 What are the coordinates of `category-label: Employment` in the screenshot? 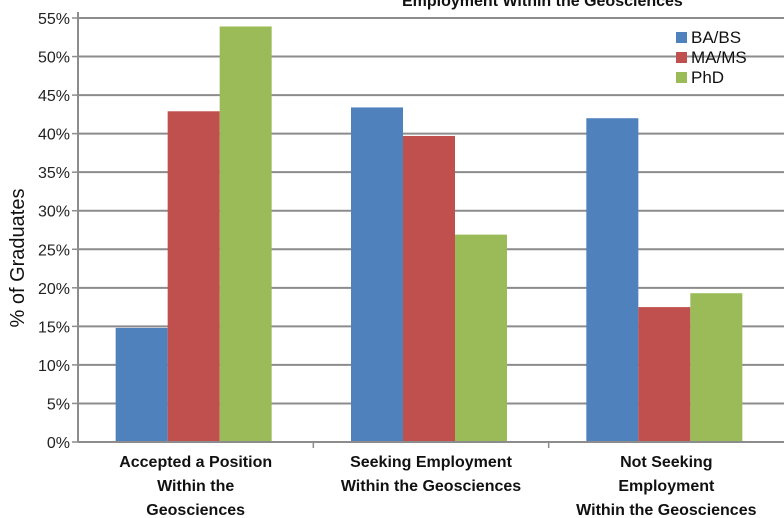 It's located at (666, 486).